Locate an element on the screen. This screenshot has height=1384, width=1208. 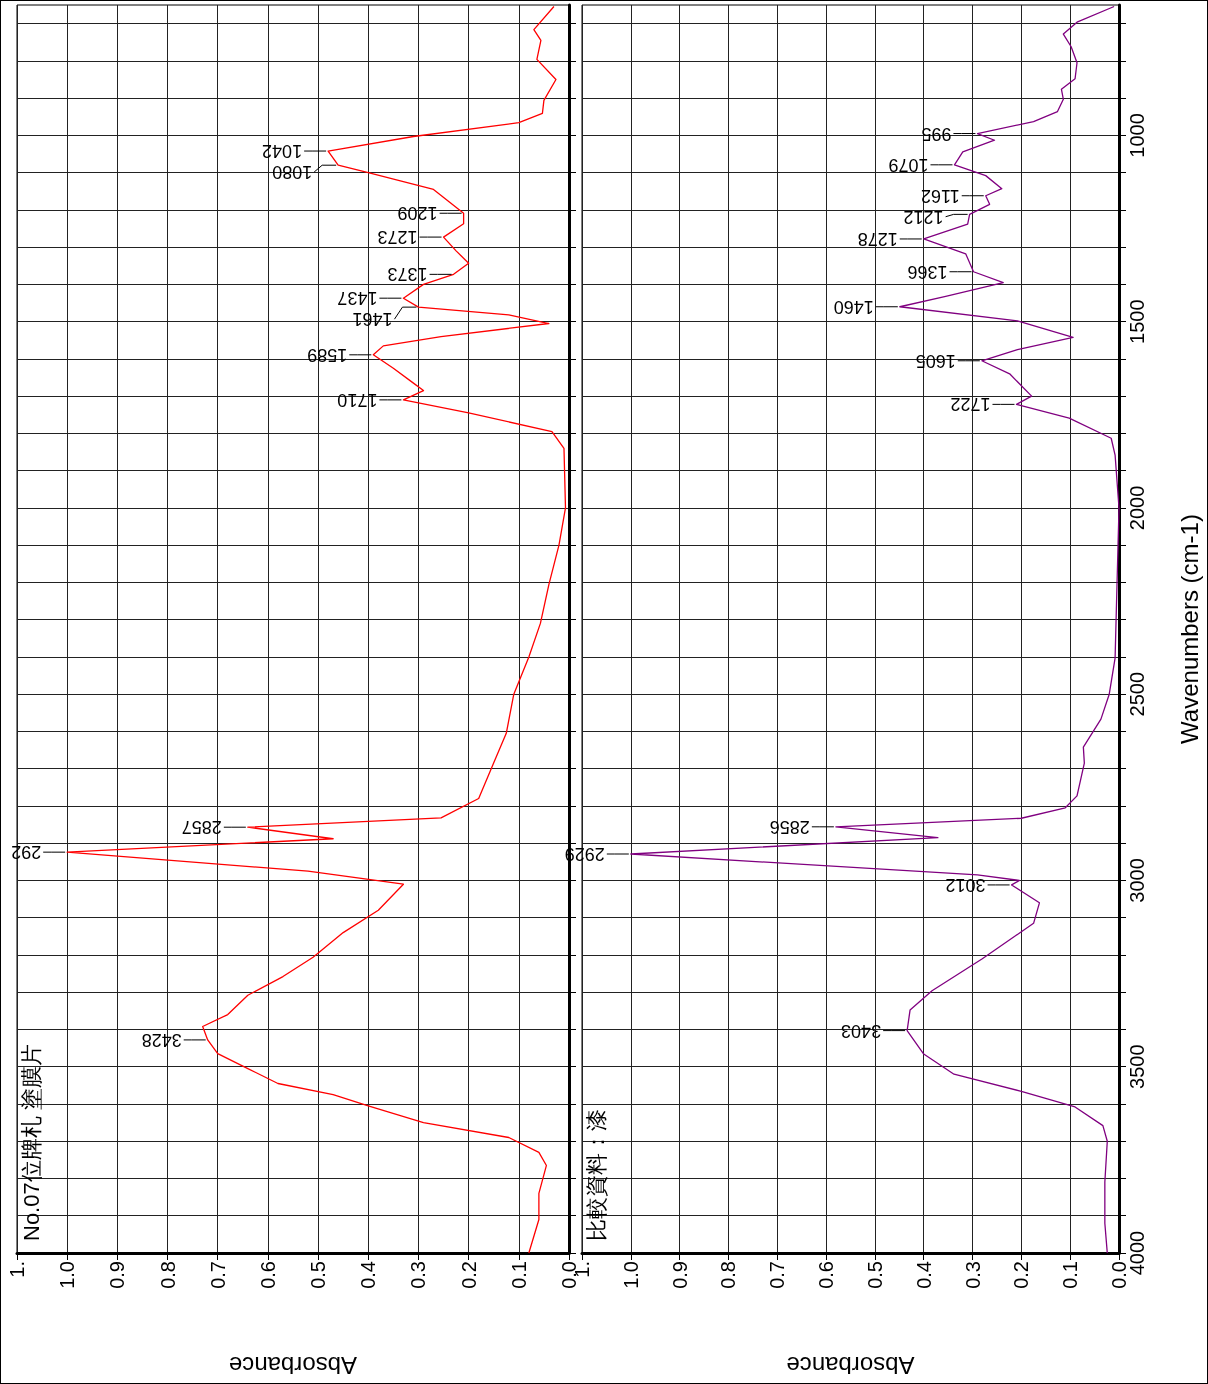
y-tick-label: 1500 is located at coordinates (1137, 321).